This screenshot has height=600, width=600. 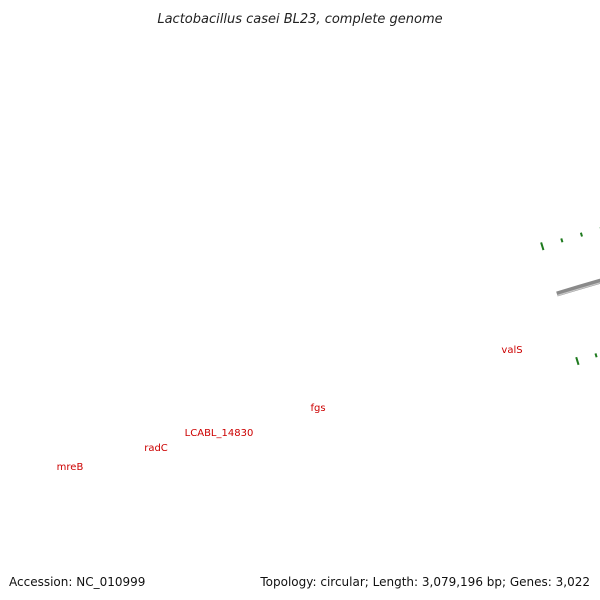 What do you see at coordinates (578, 287) in the screenshot?
I see `genome-backbone` at bounding box center [578, 287].